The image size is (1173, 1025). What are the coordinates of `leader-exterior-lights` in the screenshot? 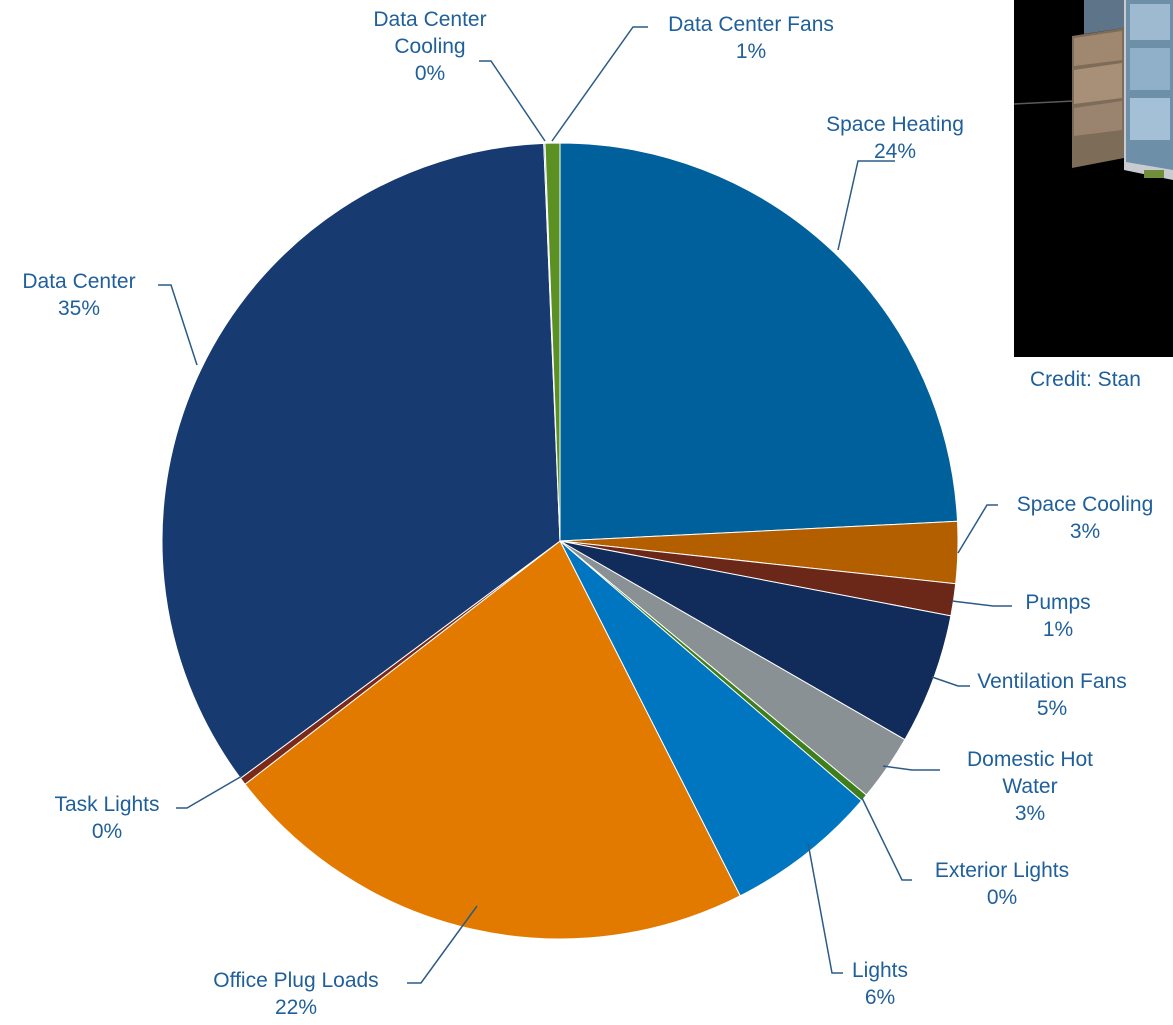 It's located at (886, 839).